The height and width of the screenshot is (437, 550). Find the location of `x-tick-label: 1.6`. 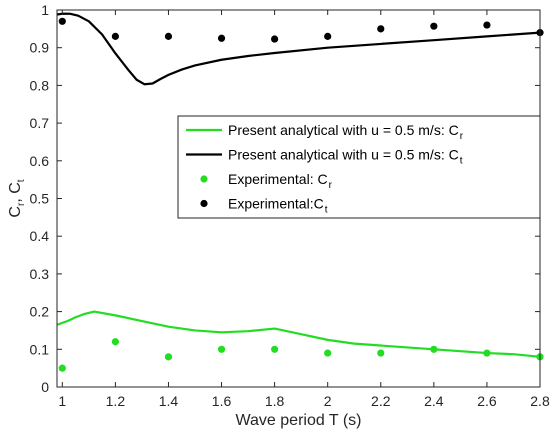

x-tick-label: 1.6 is located at coordinates (222, 401).